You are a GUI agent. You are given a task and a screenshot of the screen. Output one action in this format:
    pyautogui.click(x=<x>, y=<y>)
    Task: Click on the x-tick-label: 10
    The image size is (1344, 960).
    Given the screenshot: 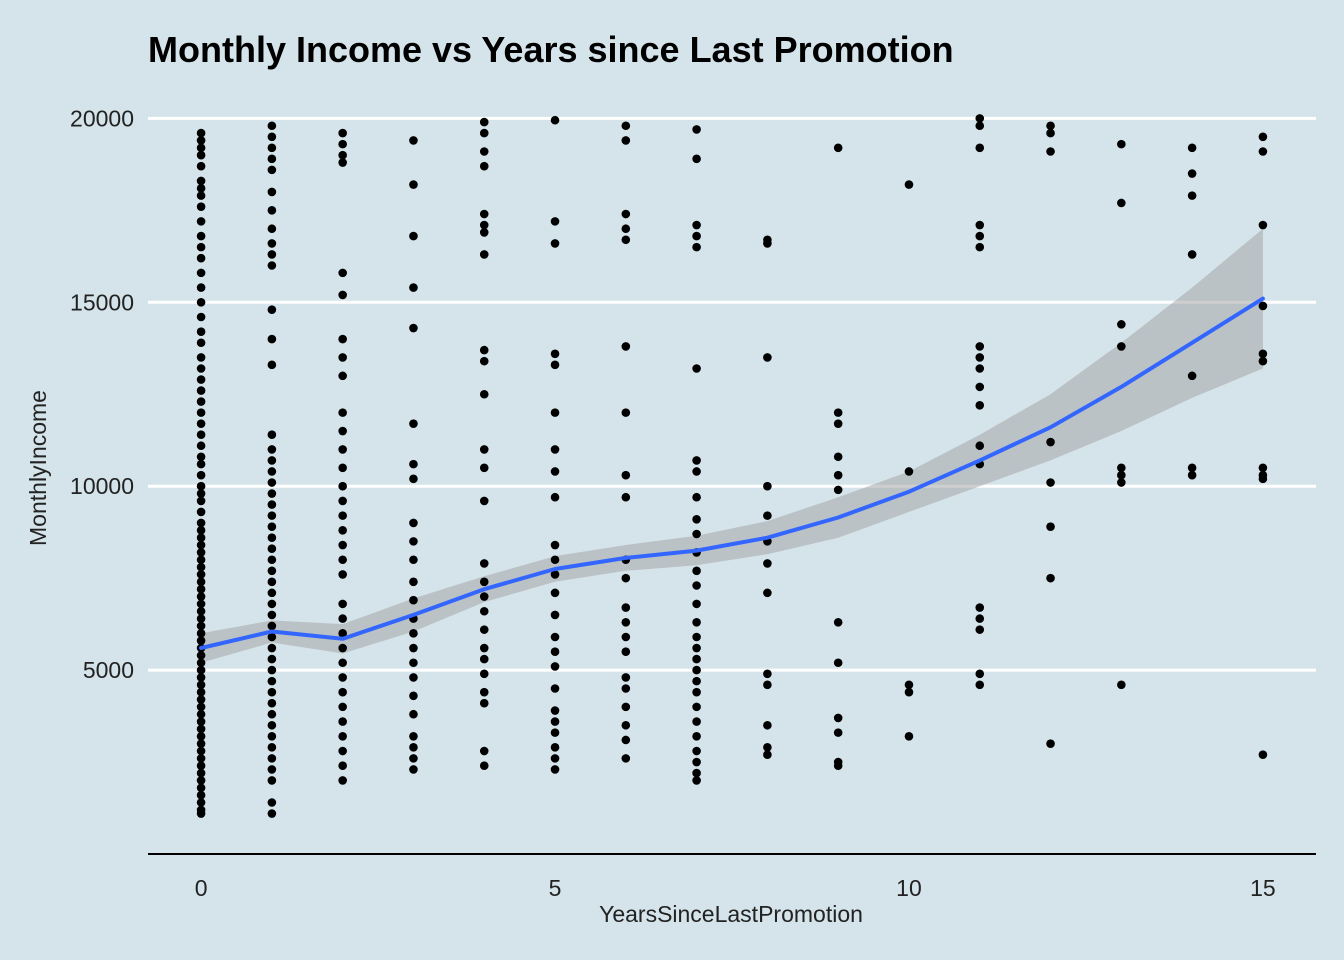 What is the action you would take?
    pyautogui.click(x=909, y=888)
    